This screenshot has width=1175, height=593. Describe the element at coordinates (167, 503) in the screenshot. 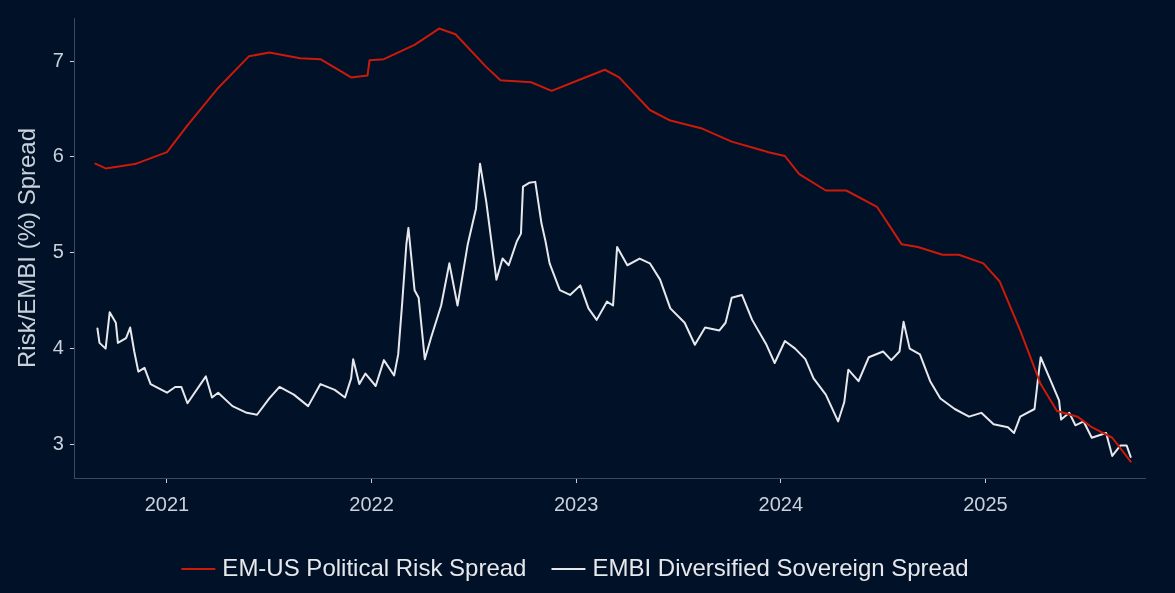

I see `x-tick-label: 2021` at that location.